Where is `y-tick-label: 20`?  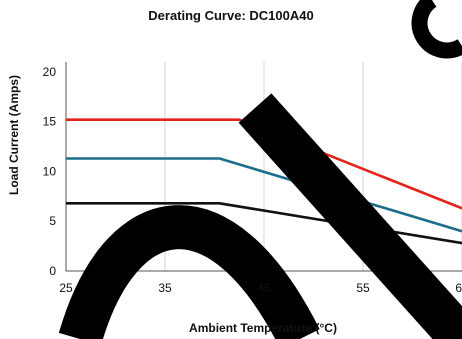
y-tick-label: 20 is located at coordinates (50, 72).